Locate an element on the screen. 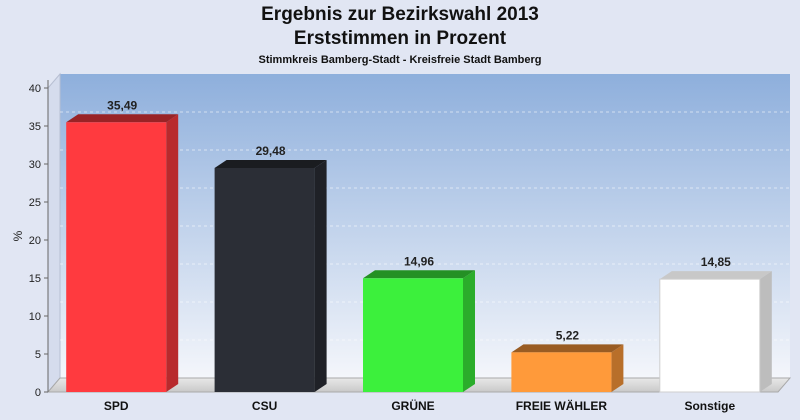 This screenshot has width=800, height=420. y-tick-label: 30 is located at coordinates (35, 165).